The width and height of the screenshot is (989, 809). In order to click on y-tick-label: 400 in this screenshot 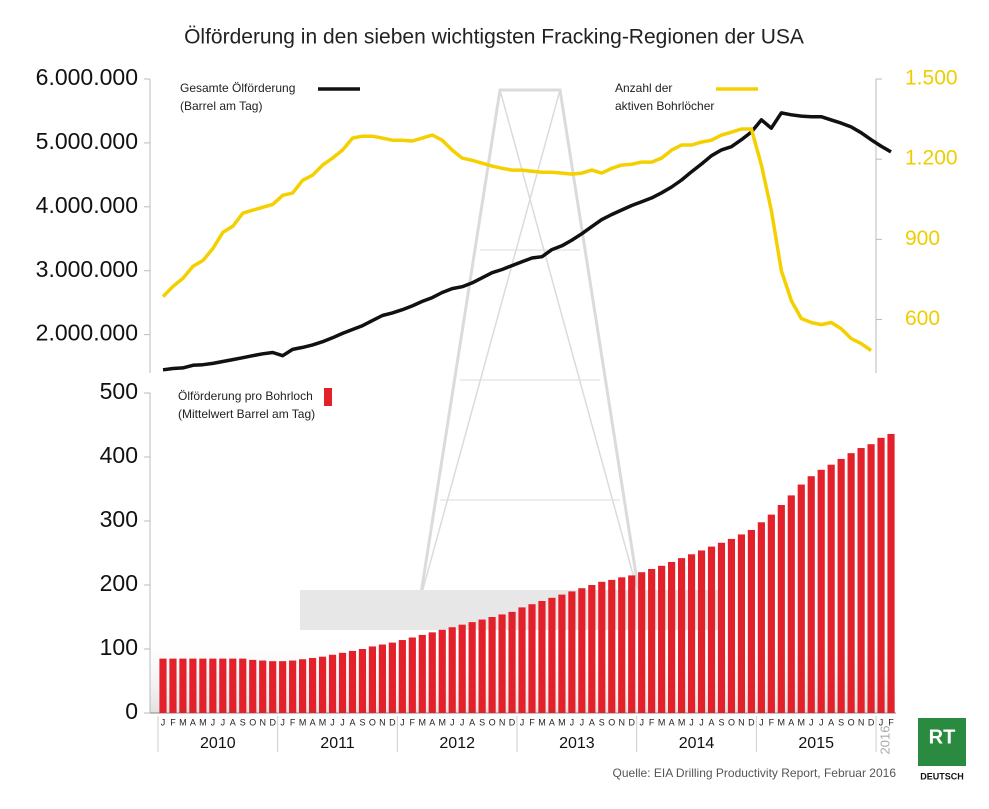, I will do `click(119, 455)`.